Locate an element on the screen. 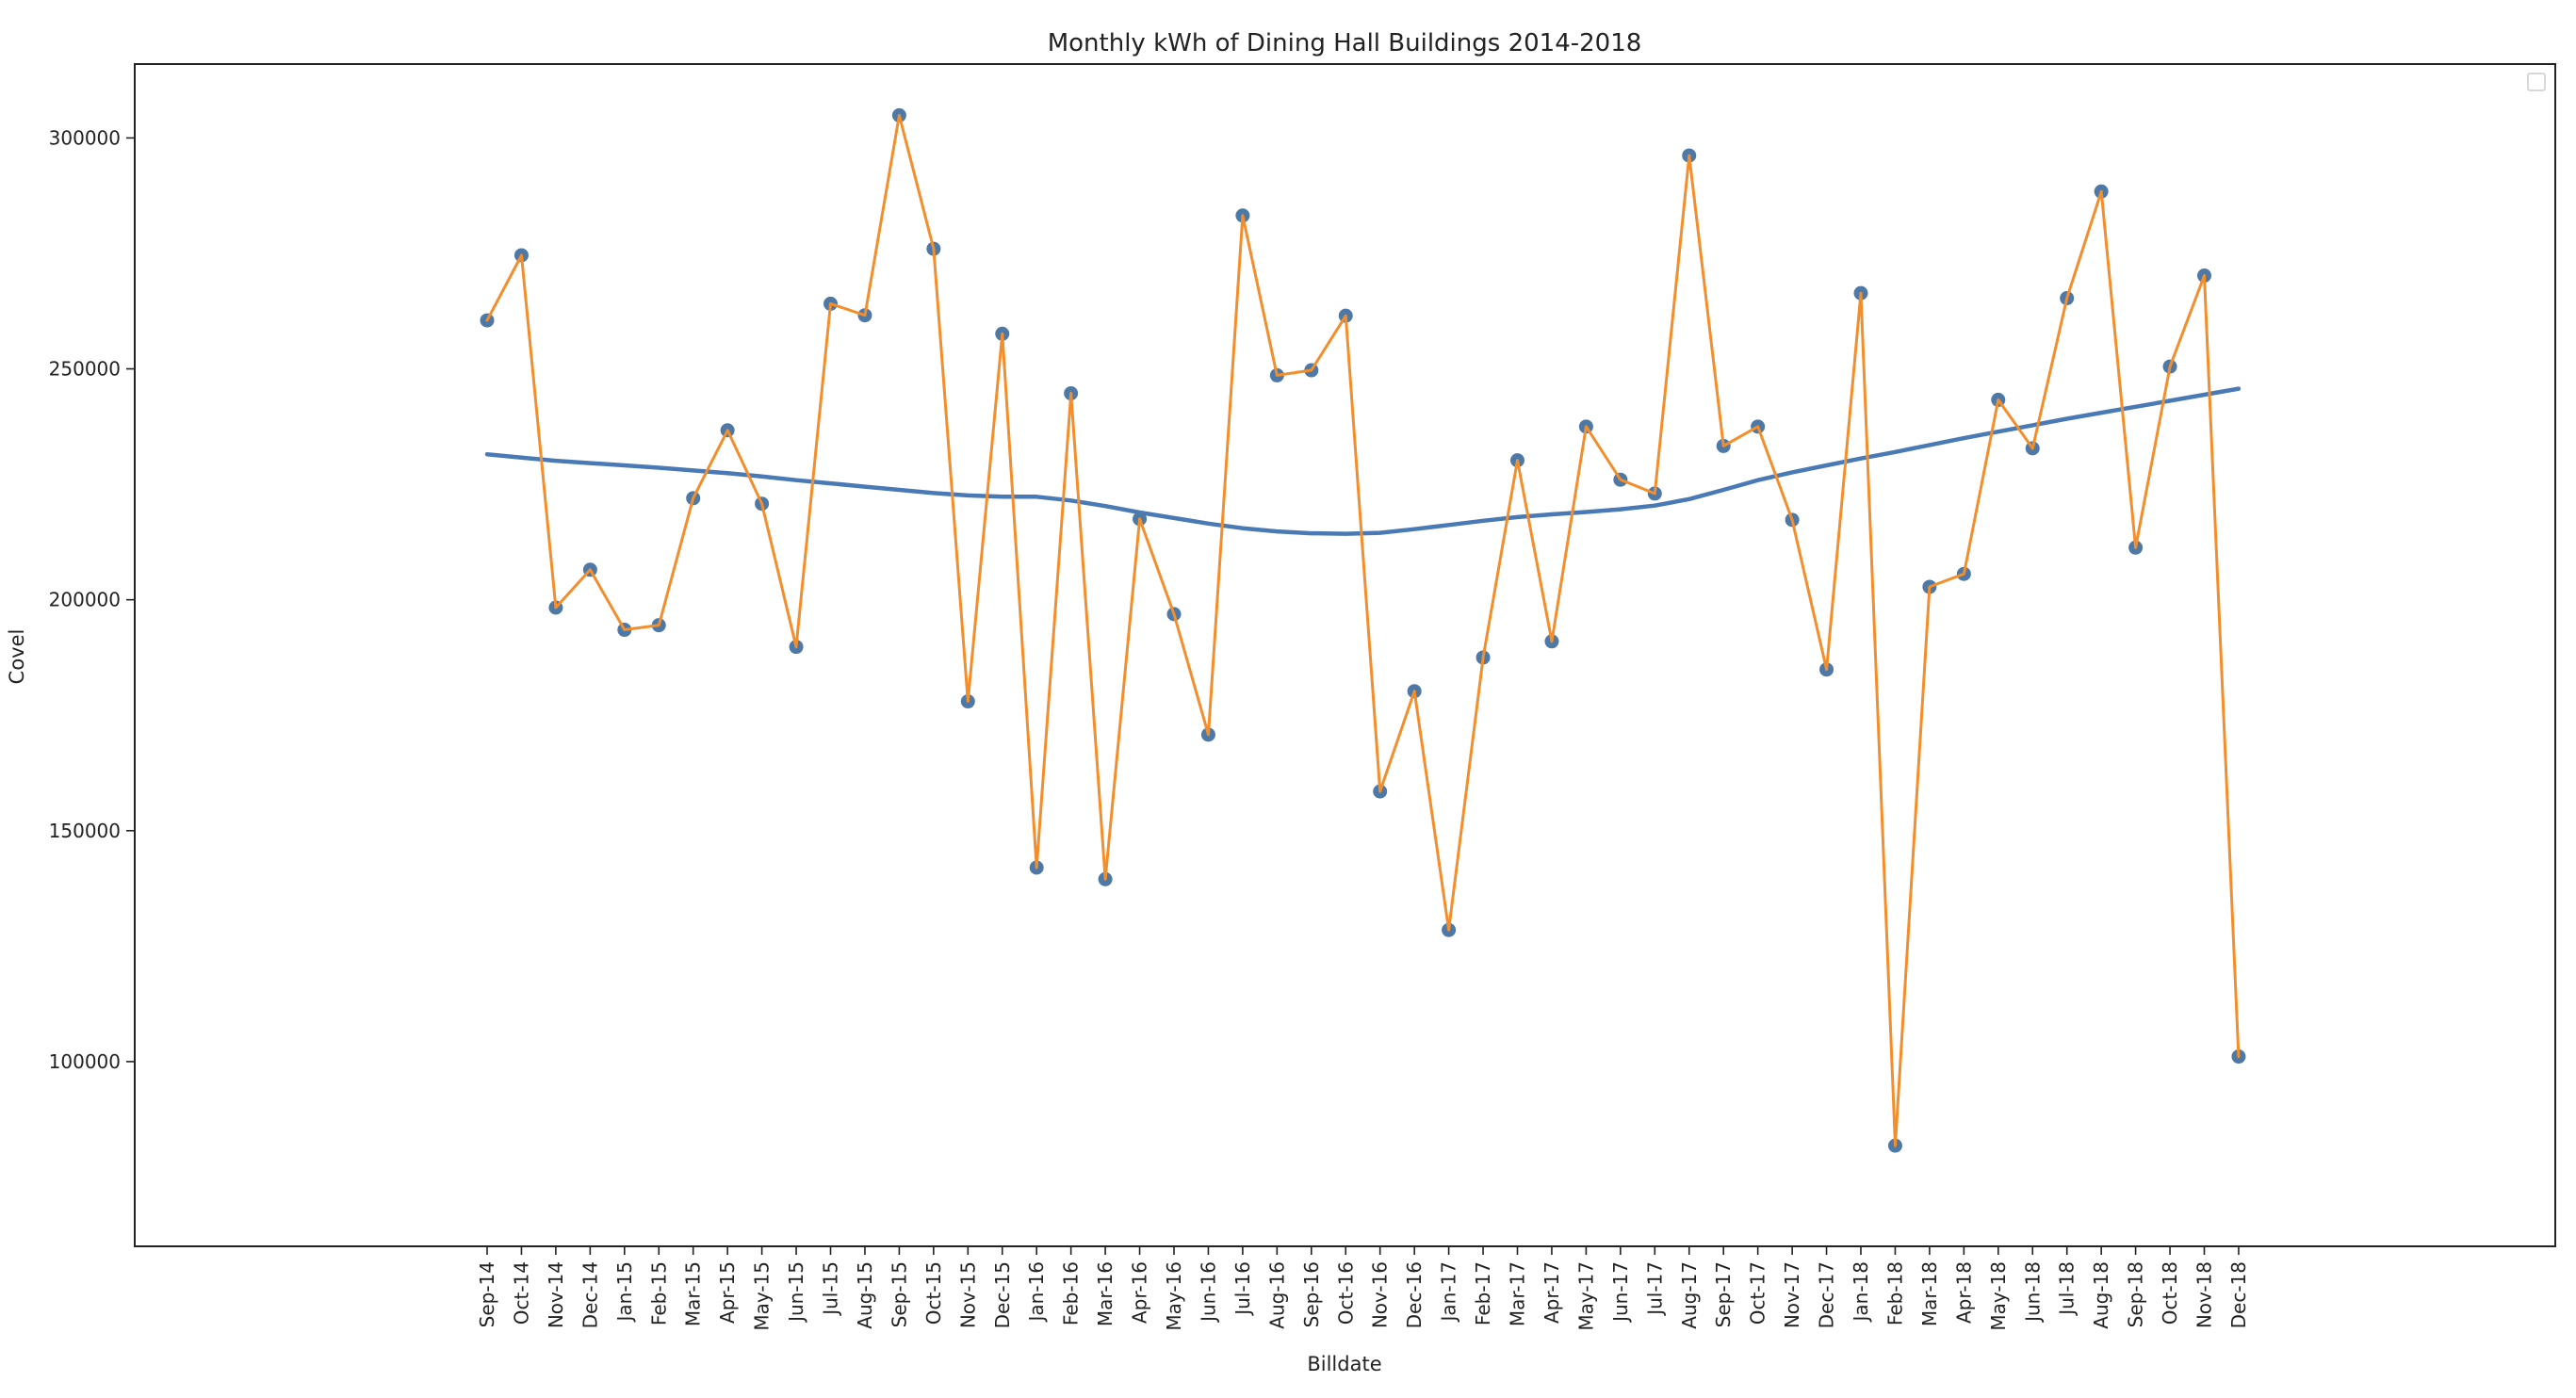 Image resolution: width=2576 pixels, height=1398 pixels. x-tick-label: Feb-17 is located at coordinates (1483, 1293).